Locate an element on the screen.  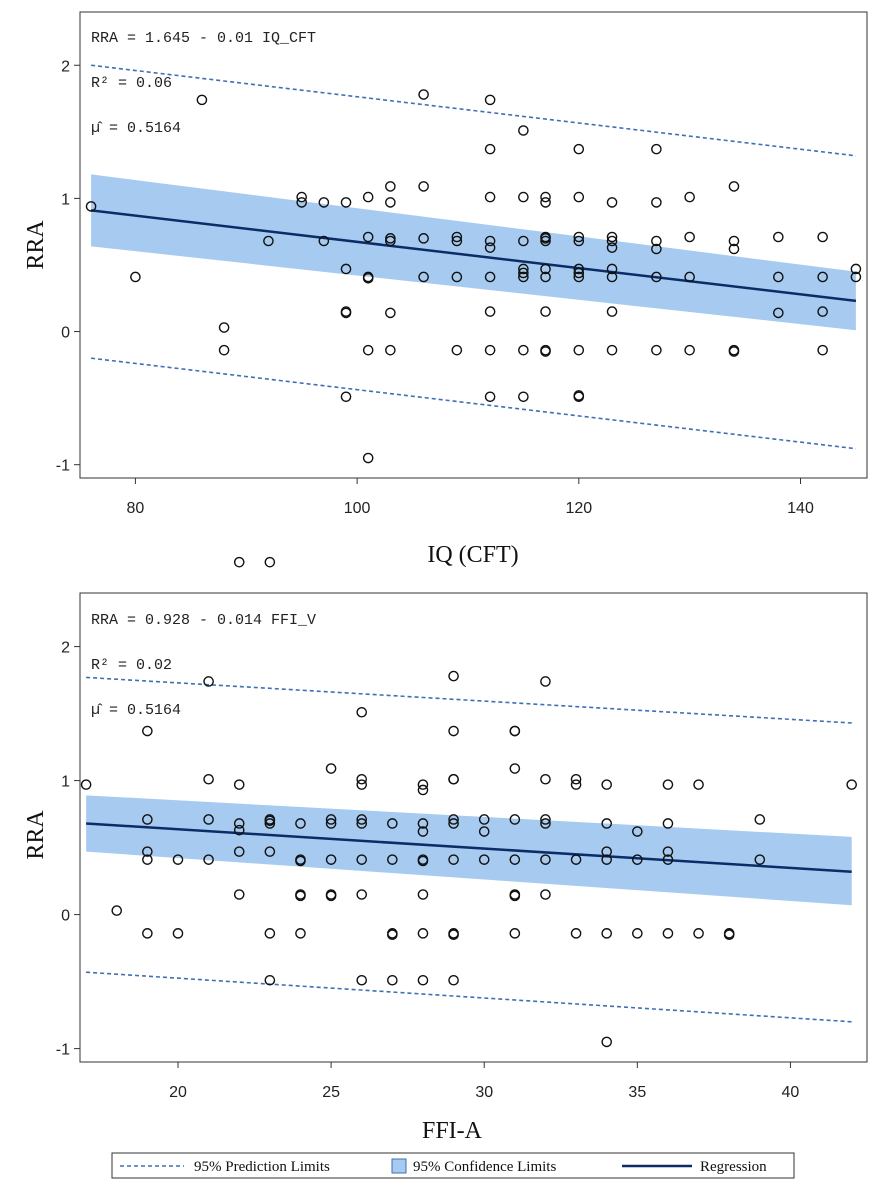
y-tick-label: -1 is located at coordinates (63, 466).